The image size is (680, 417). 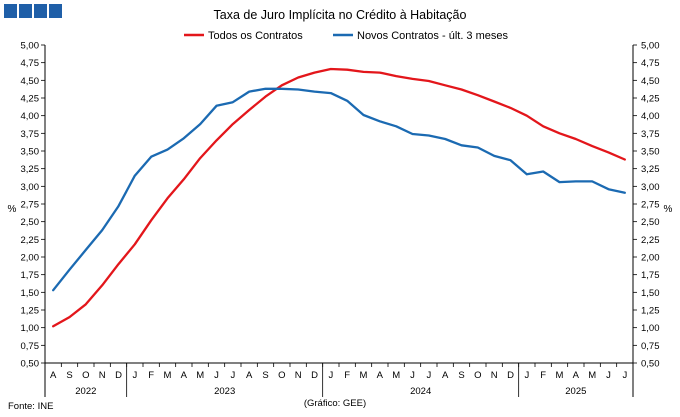 I want to click on y-tick-label-left: 2,25, so click(x=30, y=240).